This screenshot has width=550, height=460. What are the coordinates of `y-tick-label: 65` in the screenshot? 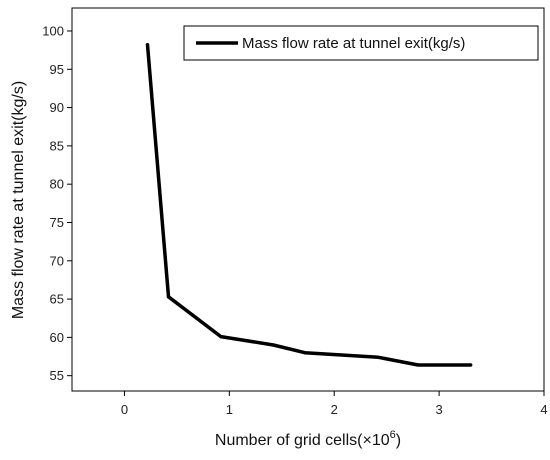 It's located at (57, 299).